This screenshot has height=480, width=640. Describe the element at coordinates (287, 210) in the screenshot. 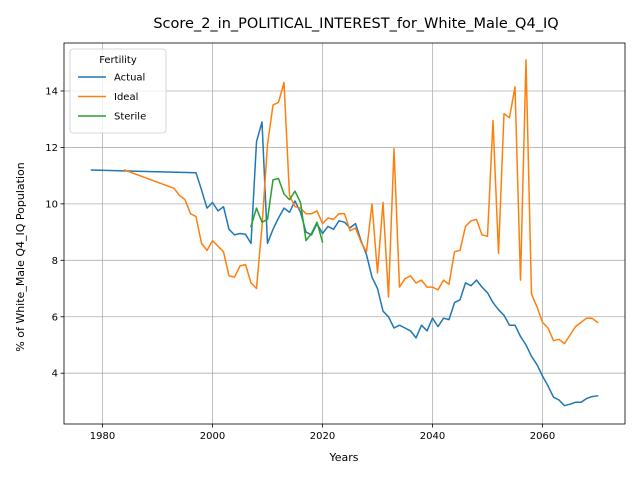

I see `series-line-sterile` at that location.